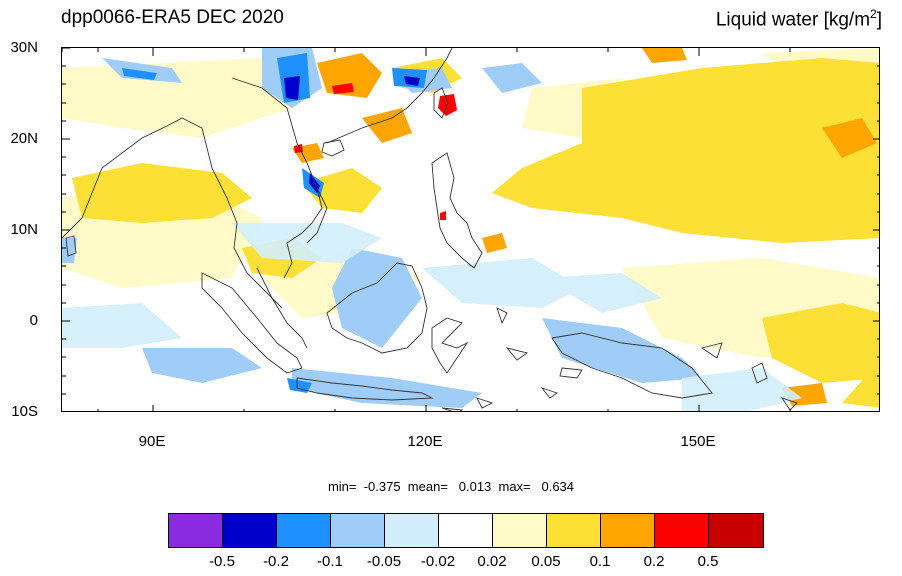 The height and width of the screenshot is (576, 902). Describe the element at coordinates (24, 47) in the screenshot. I see `lat-label-30n: 30N` at that location.